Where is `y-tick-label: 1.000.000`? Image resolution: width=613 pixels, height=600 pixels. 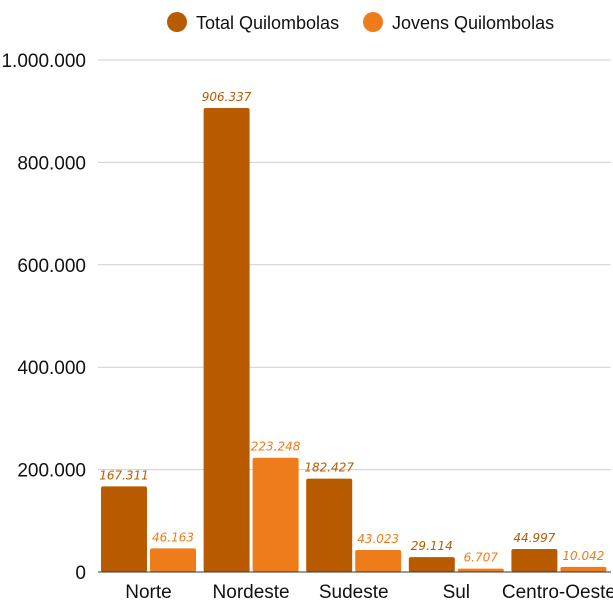 y-tick-label: 1.000.000 is located at coordinates (43, 61).